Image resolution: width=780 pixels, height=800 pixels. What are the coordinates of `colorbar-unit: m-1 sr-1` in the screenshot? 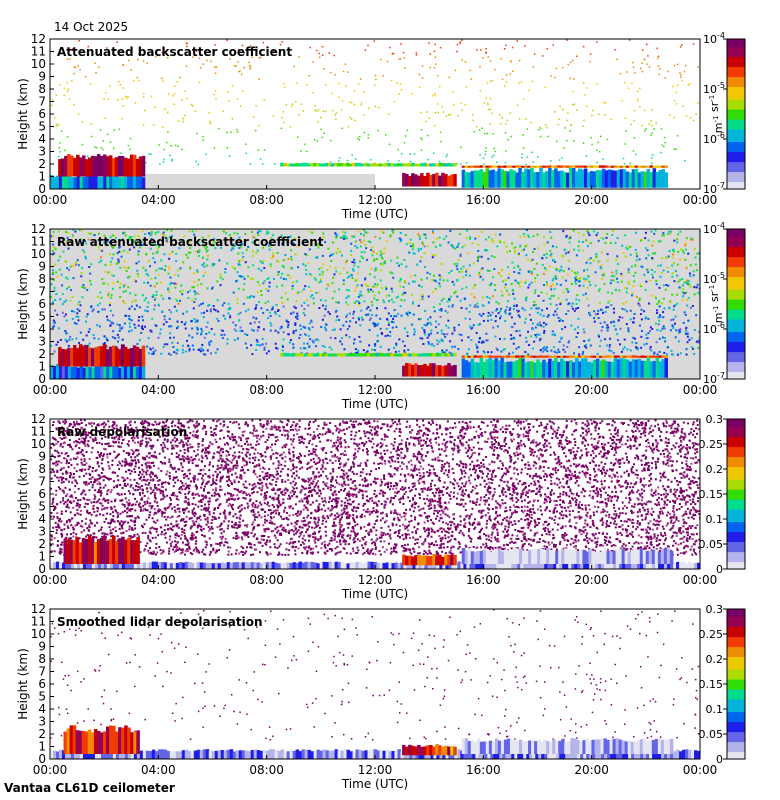 It's located at (716, 114).